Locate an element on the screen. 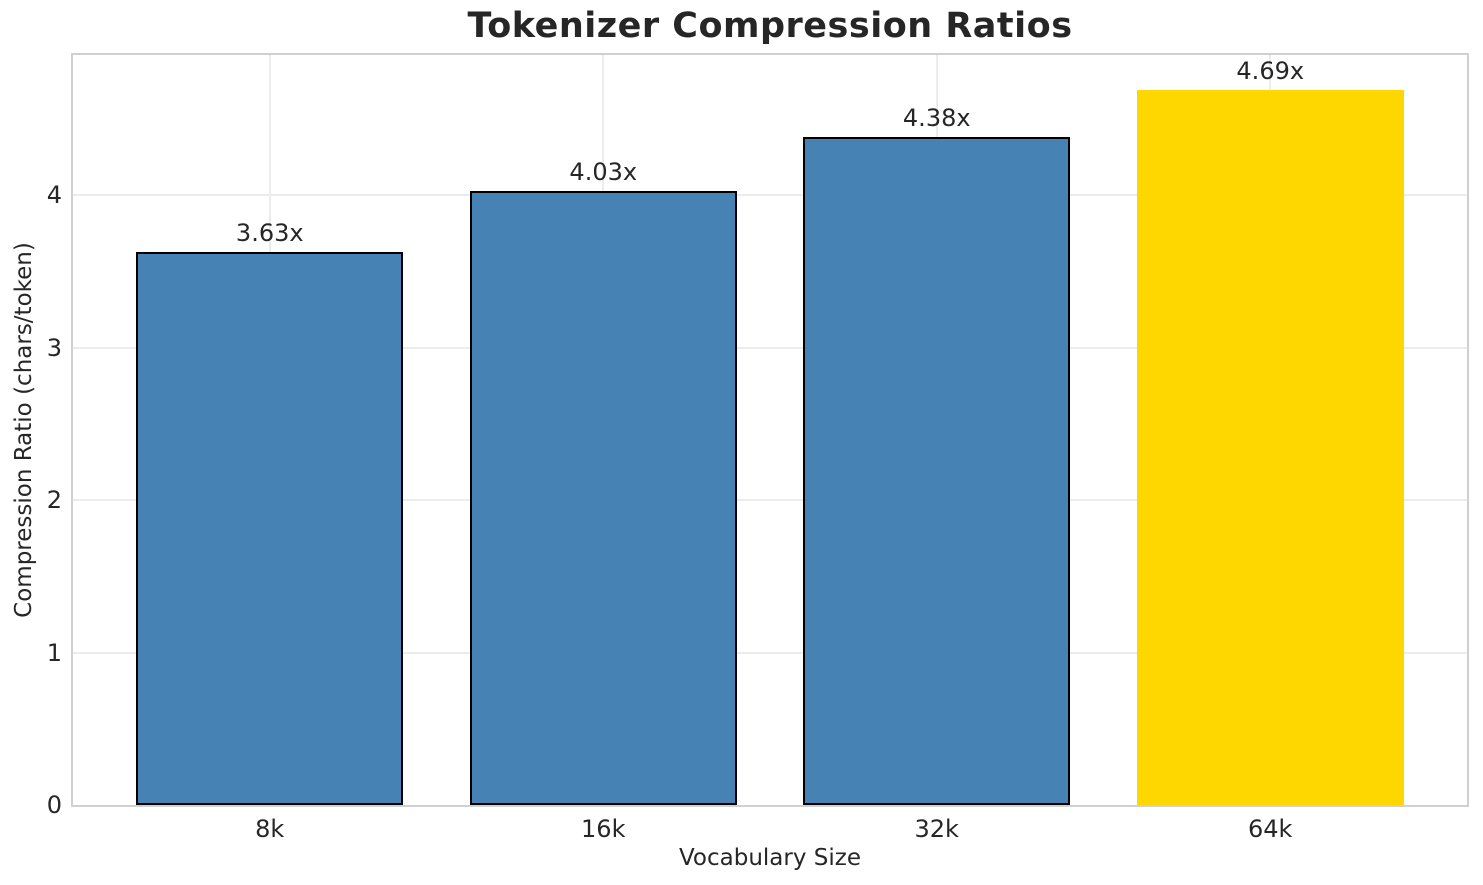 This screenshot has height=885, width=1483. xtick-label-8k: 8k is located at coordinates (270, 829).